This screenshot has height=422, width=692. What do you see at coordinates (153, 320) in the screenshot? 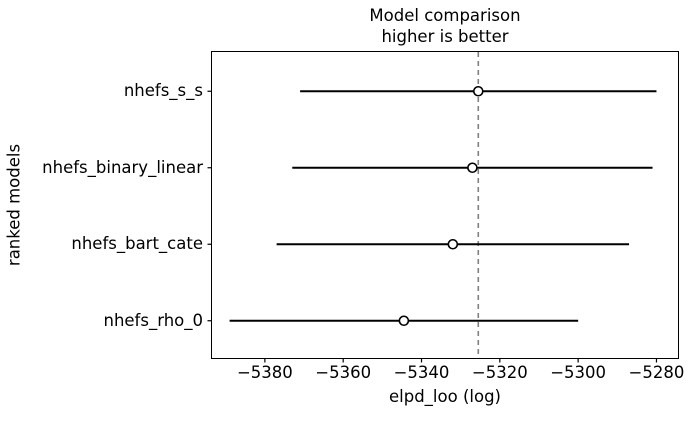
I see `y-tick-label-nhefs_rho_0: nhefs_rho_0` at bounding box center [153, 320].